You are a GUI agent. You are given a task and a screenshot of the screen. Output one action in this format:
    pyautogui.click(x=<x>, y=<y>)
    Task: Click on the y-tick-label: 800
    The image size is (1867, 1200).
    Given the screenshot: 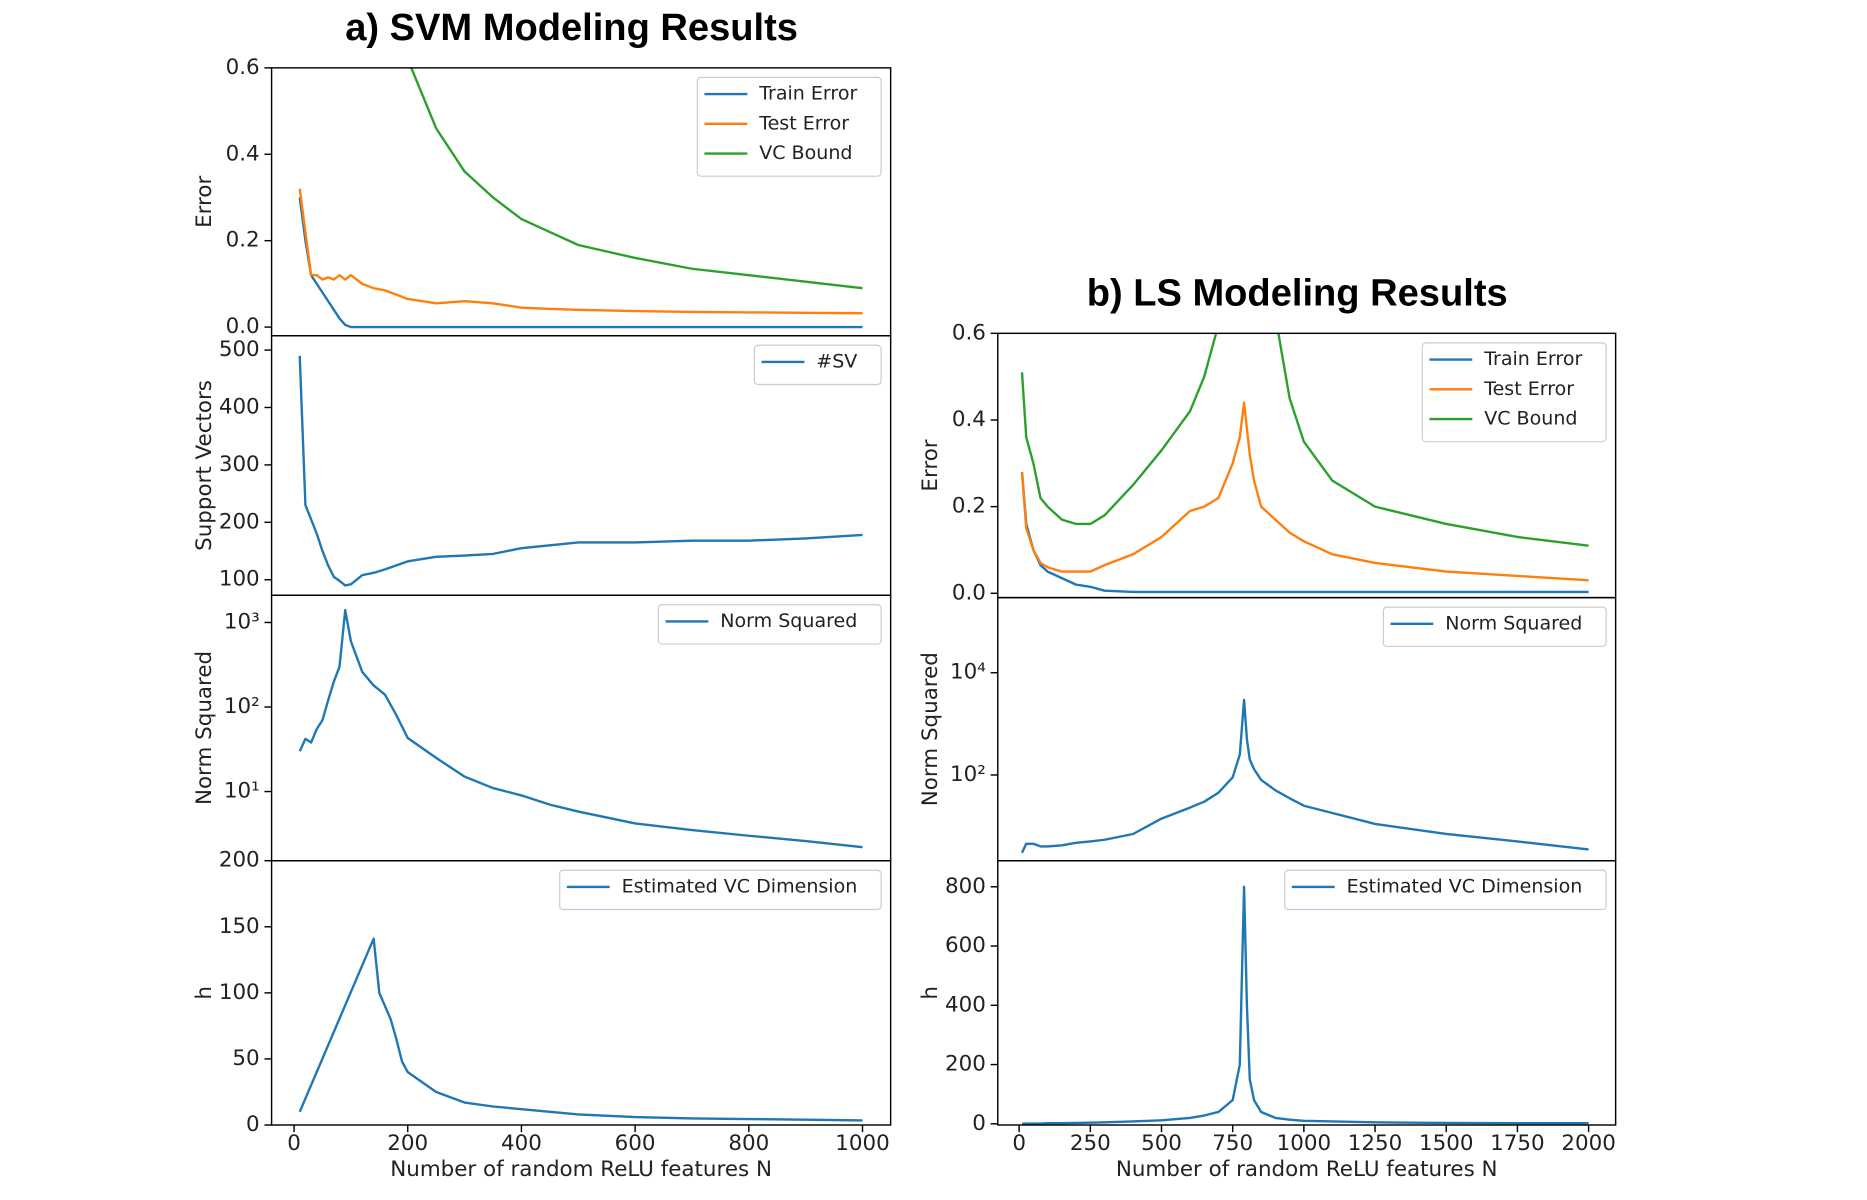 What is the action you would take?
    pyautogui.click(x=965, y=886)
    